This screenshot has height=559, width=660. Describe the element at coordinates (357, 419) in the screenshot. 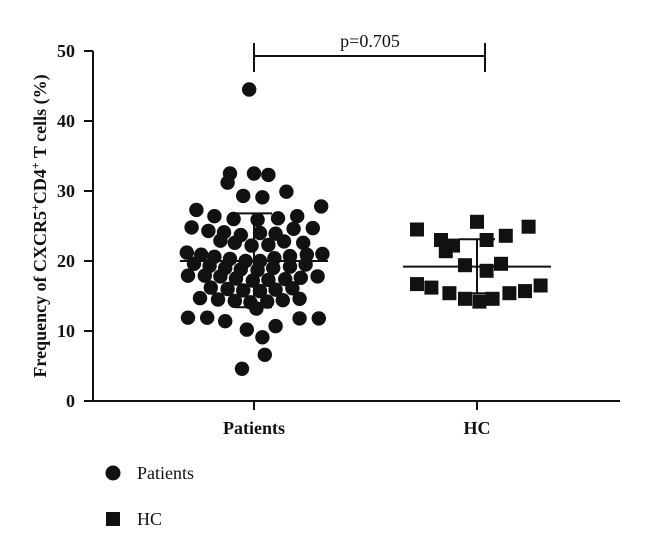

I see `x-ticks: Patients HC` at that location.